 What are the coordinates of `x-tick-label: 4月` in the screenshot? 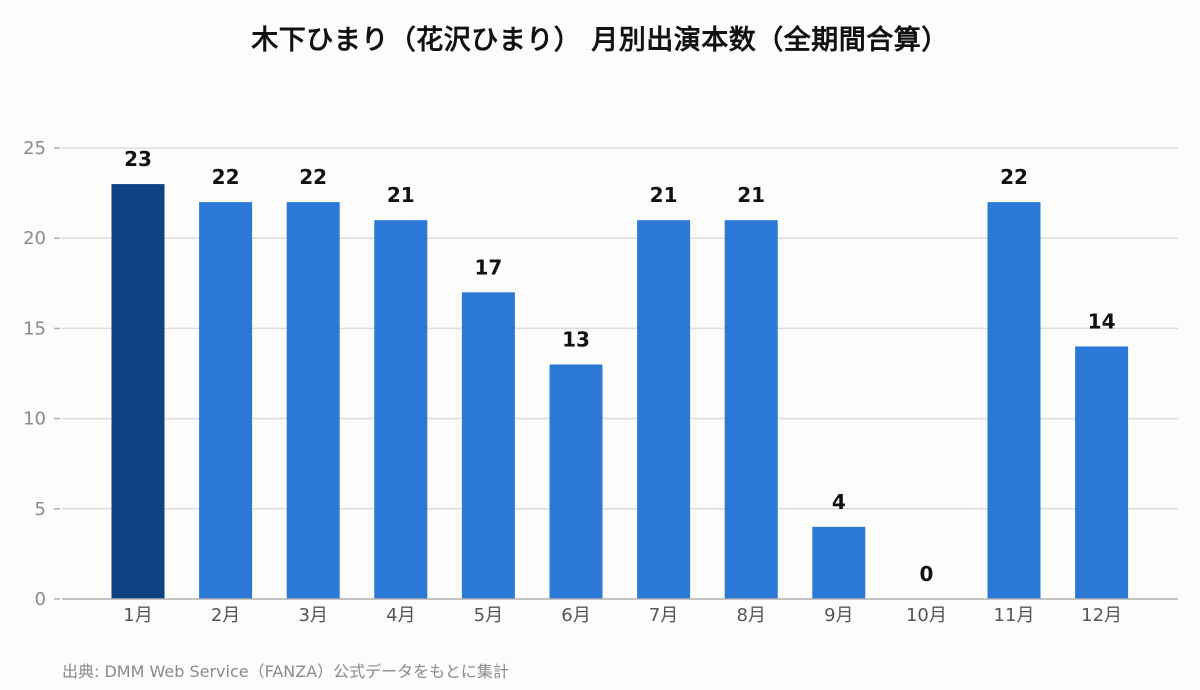 It's located at (400, 615).